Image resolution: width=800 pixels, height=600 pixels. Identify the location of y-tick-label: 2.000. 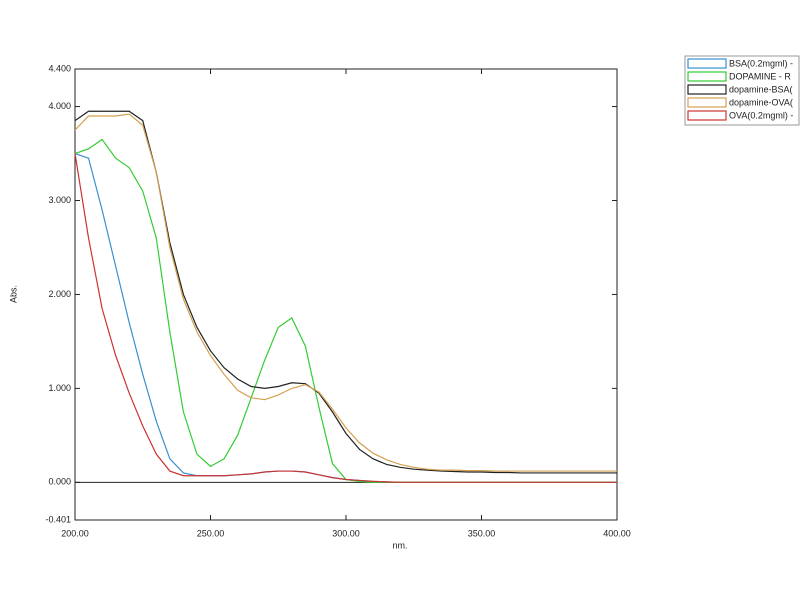
(59, 294).